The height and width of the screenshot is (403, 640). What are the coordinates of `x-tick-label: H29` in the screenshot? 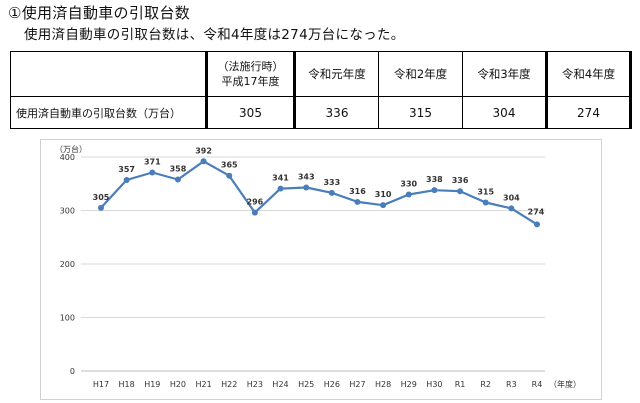 It's located at (409, 384).